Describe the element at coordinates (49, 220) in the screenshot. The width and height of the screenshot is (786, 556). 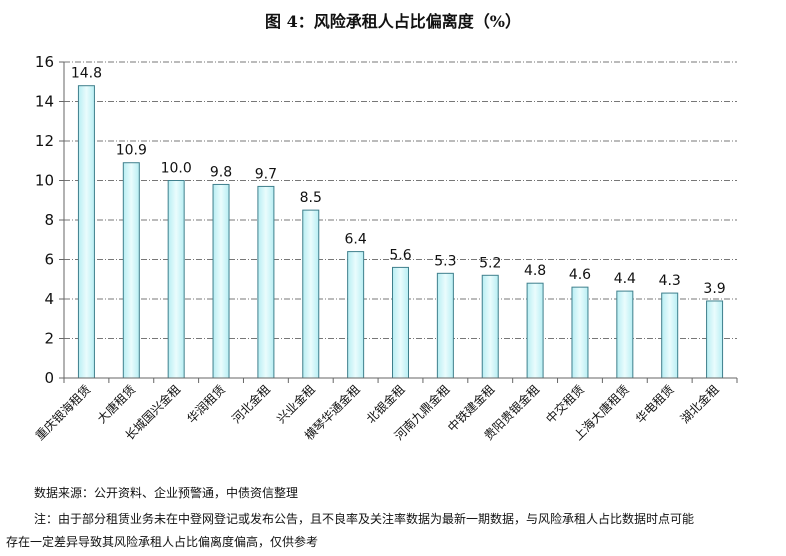
I see `y-tick-label: 8` at that location.